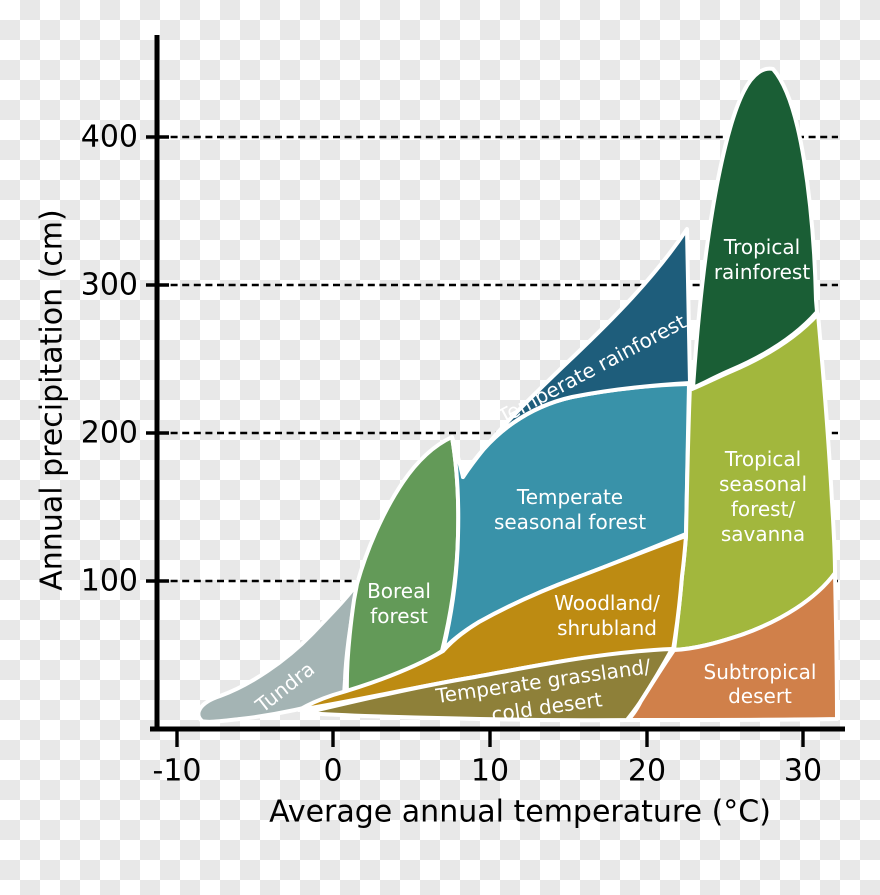 The image size is (880, 895). What do you see at coordinates (109, 581) in the screenshot?
I see `y-tick-label-100: 100` at bounding box center [109, 581].